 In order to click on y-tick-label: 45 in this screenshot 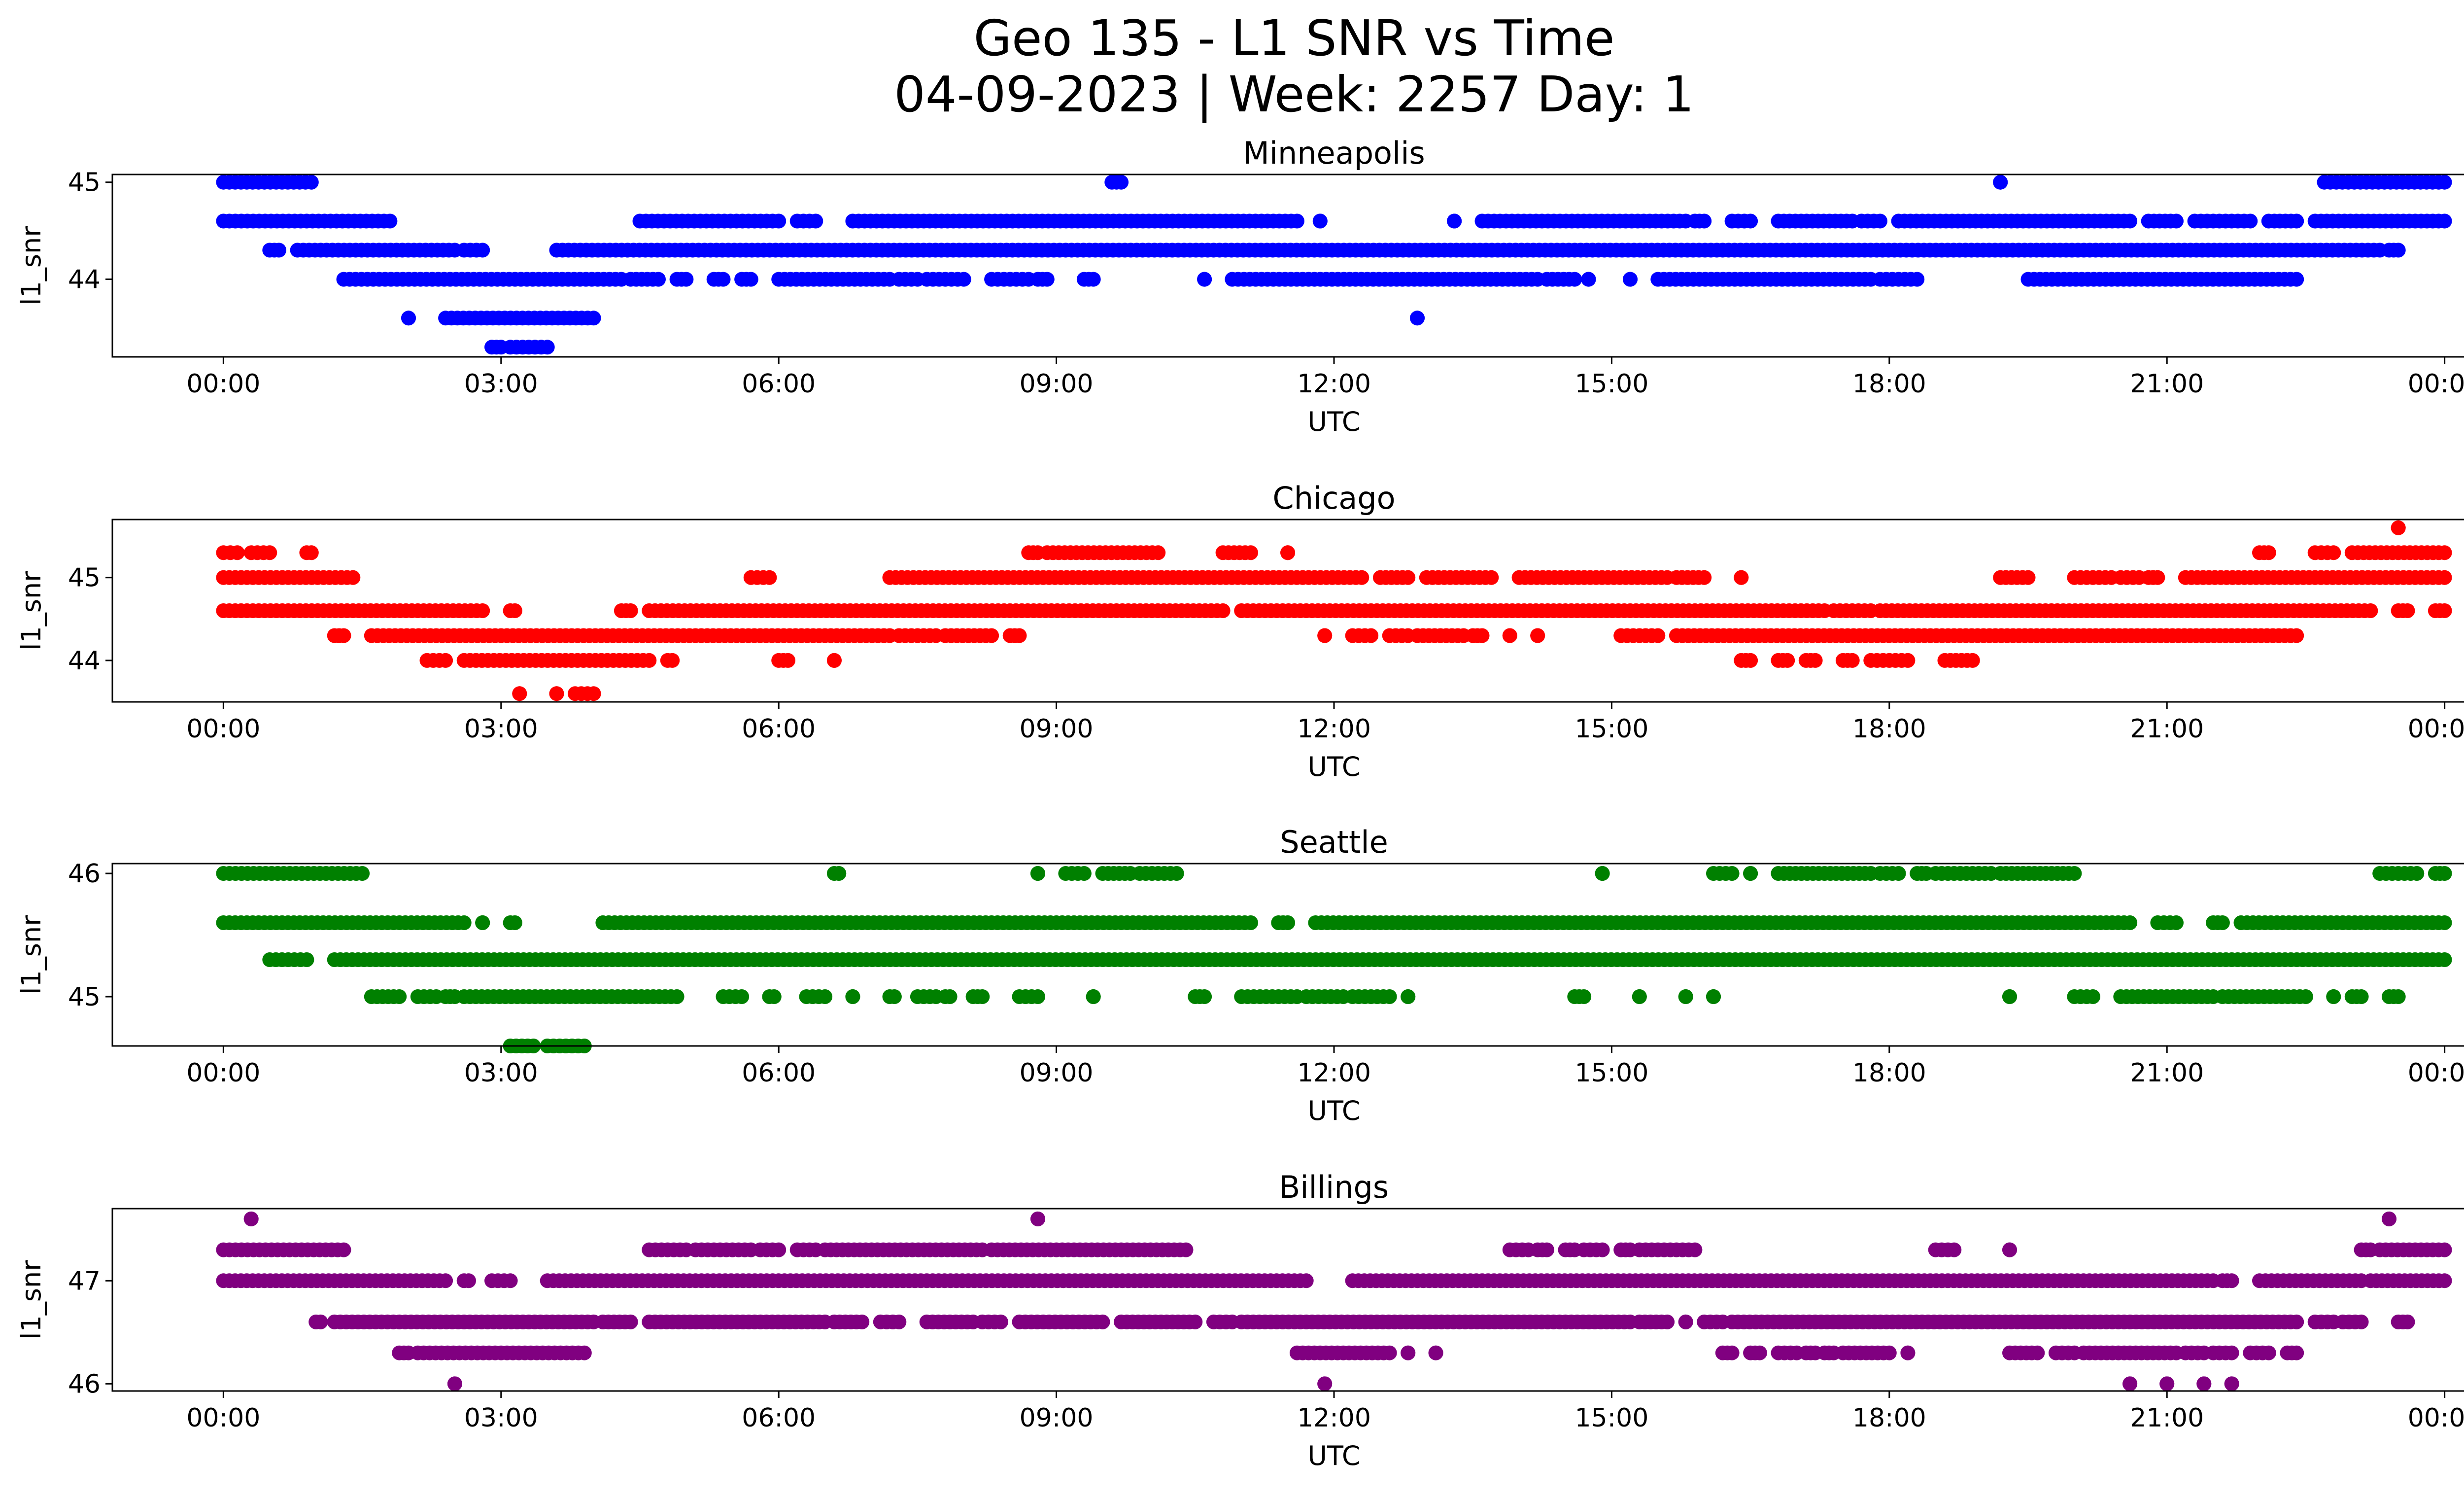, I will do `click(84, 578)`.